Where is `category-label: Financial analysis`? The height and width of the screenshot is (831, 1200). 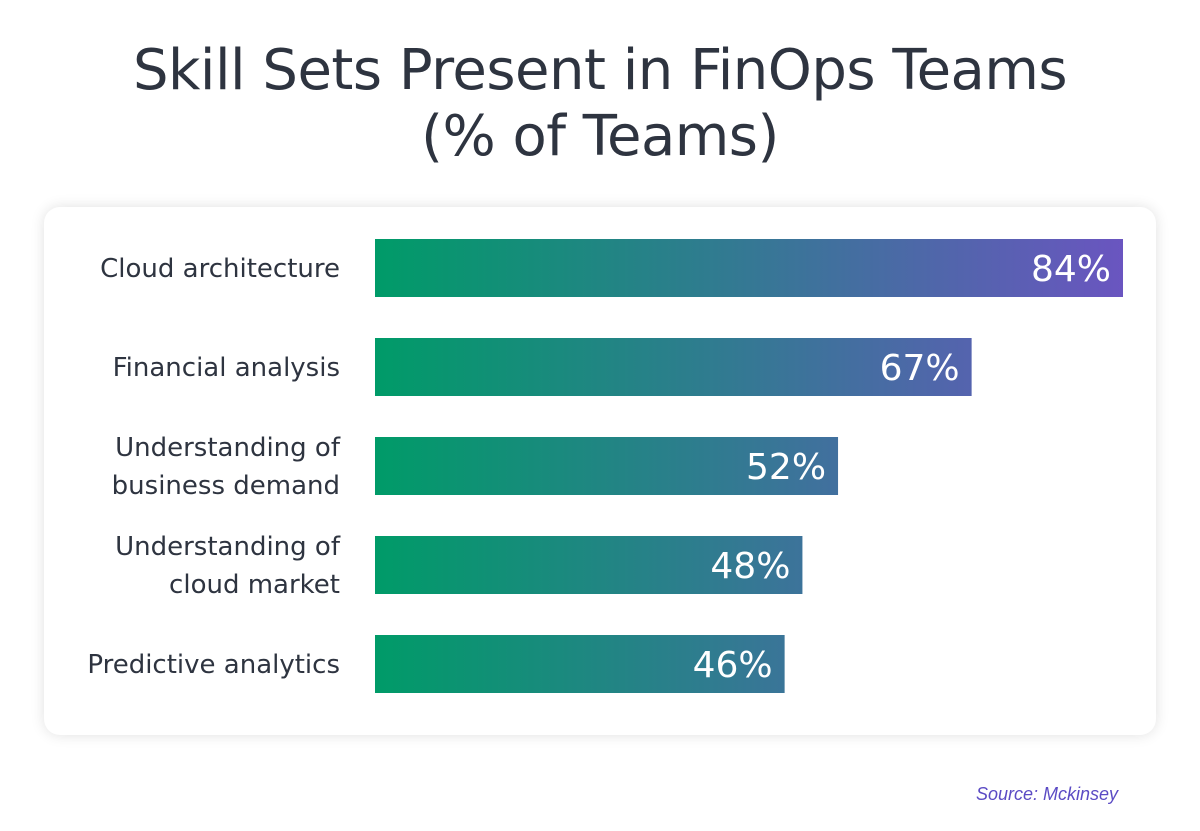
category-label: Financial analysis is located at coordinates (226, 368).